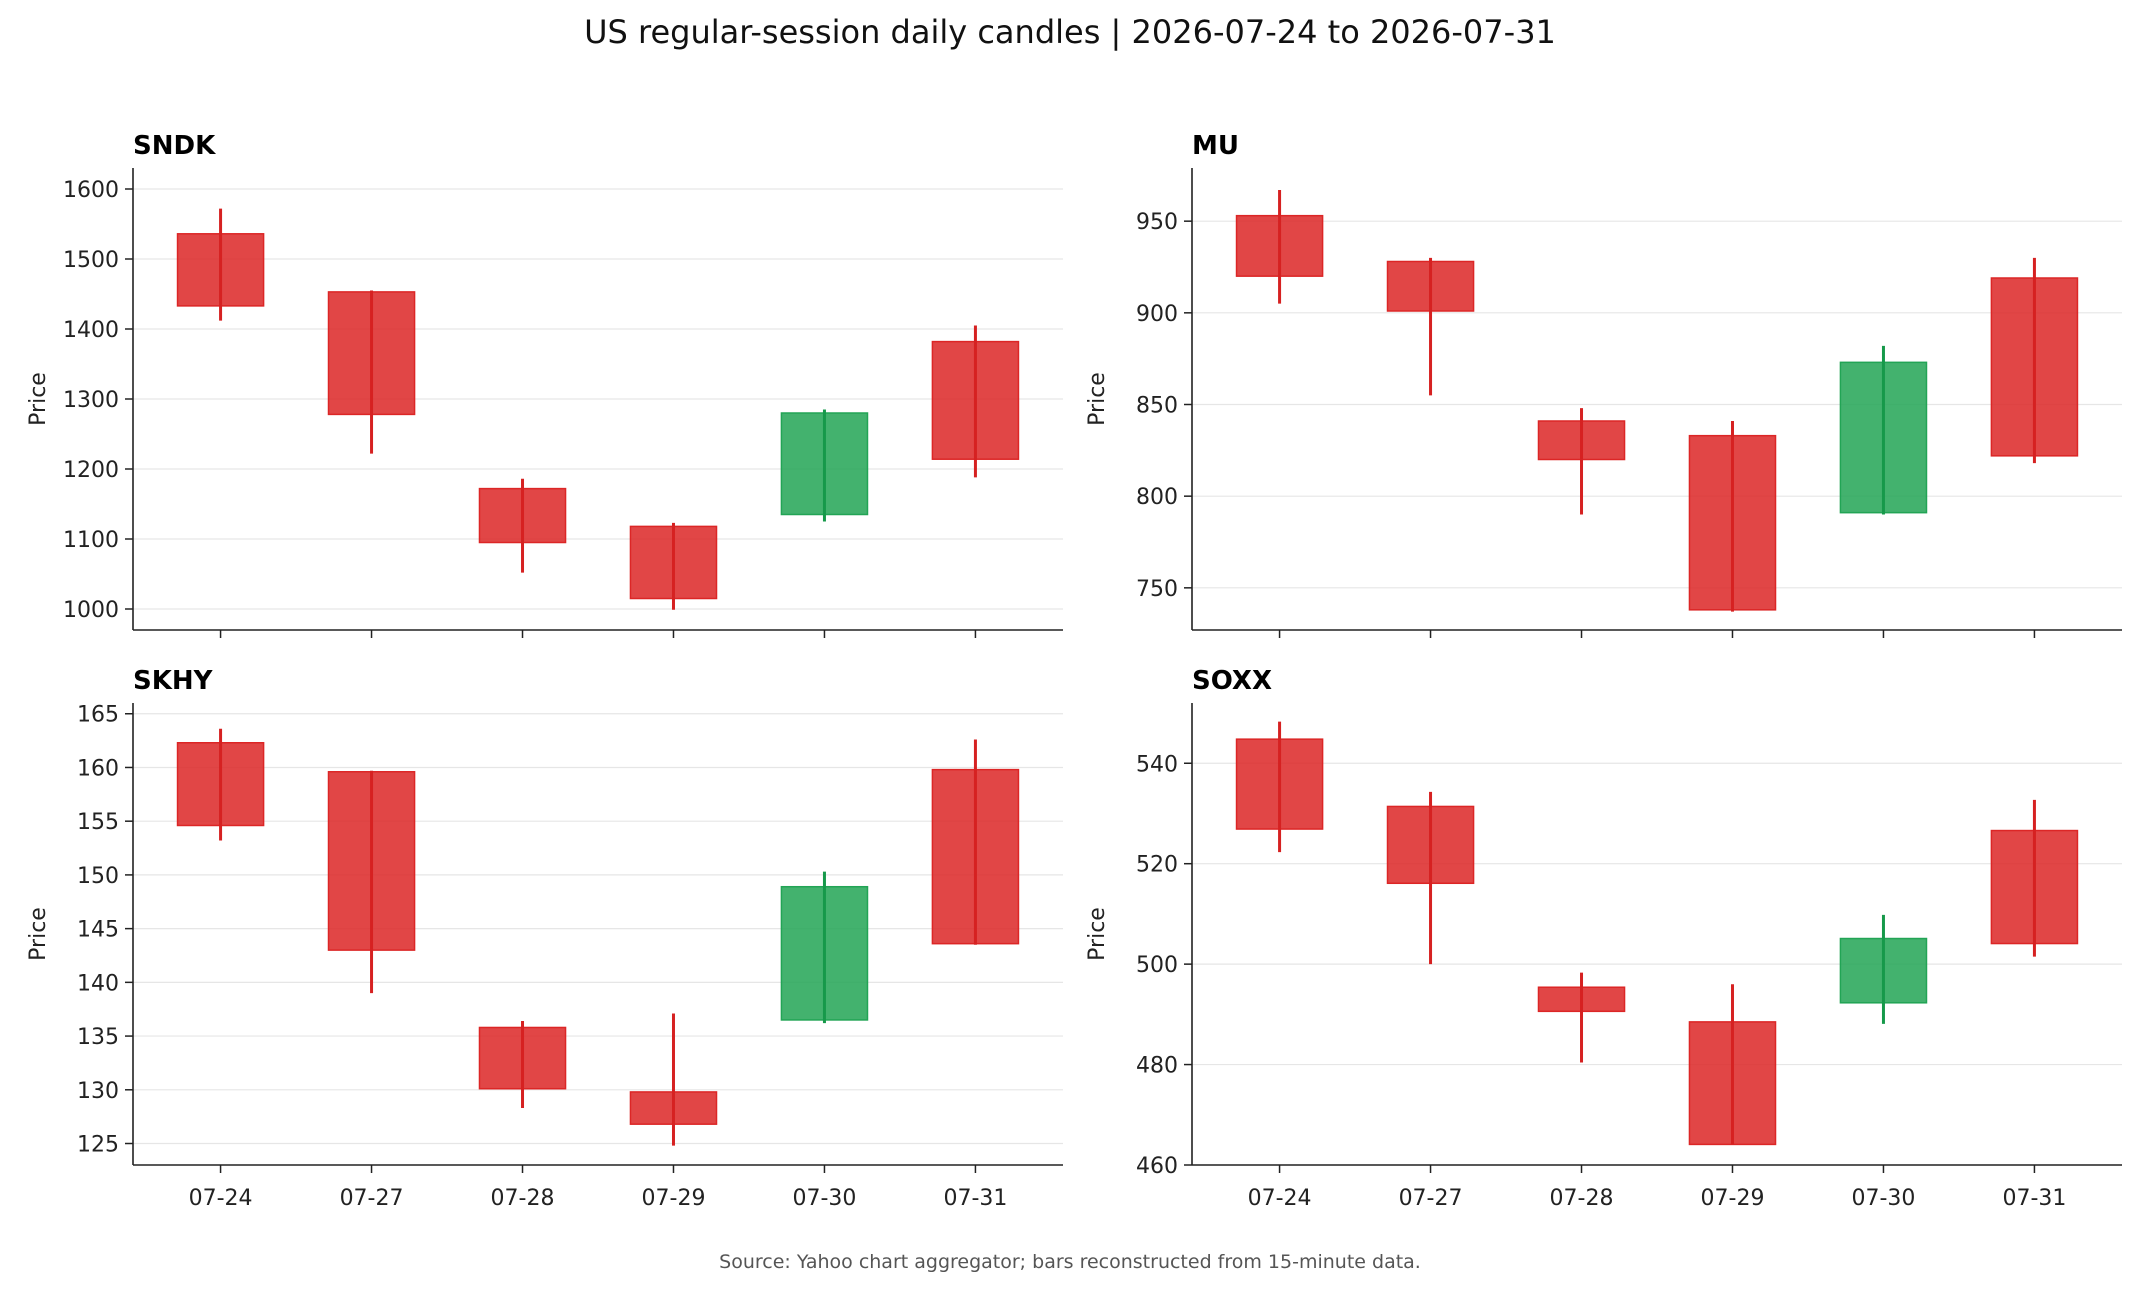 This screenshot has height=1290, width=2140. Describe the element at coordinates (98, 1145) in the screenshot. I see `y-tick-label: 125` at that location.